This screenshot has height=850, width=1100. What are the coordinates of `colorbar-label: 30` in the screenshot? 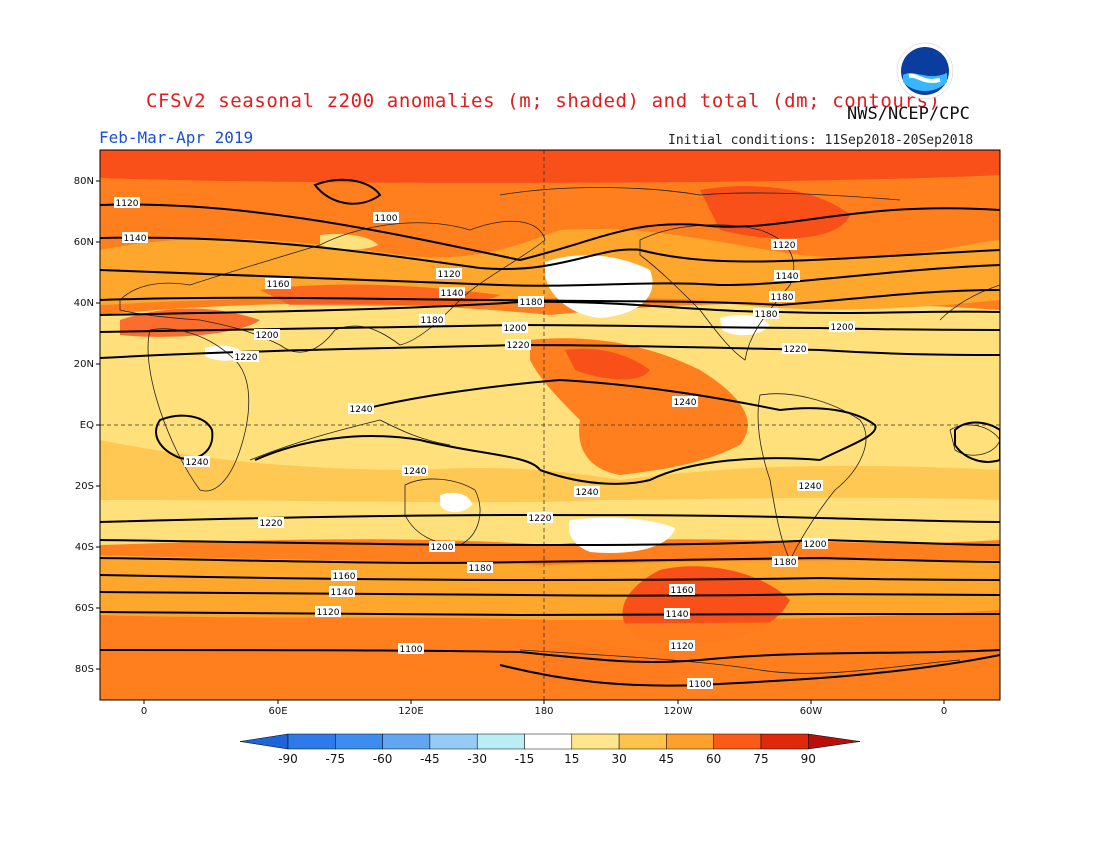 It's located at (618, 759).